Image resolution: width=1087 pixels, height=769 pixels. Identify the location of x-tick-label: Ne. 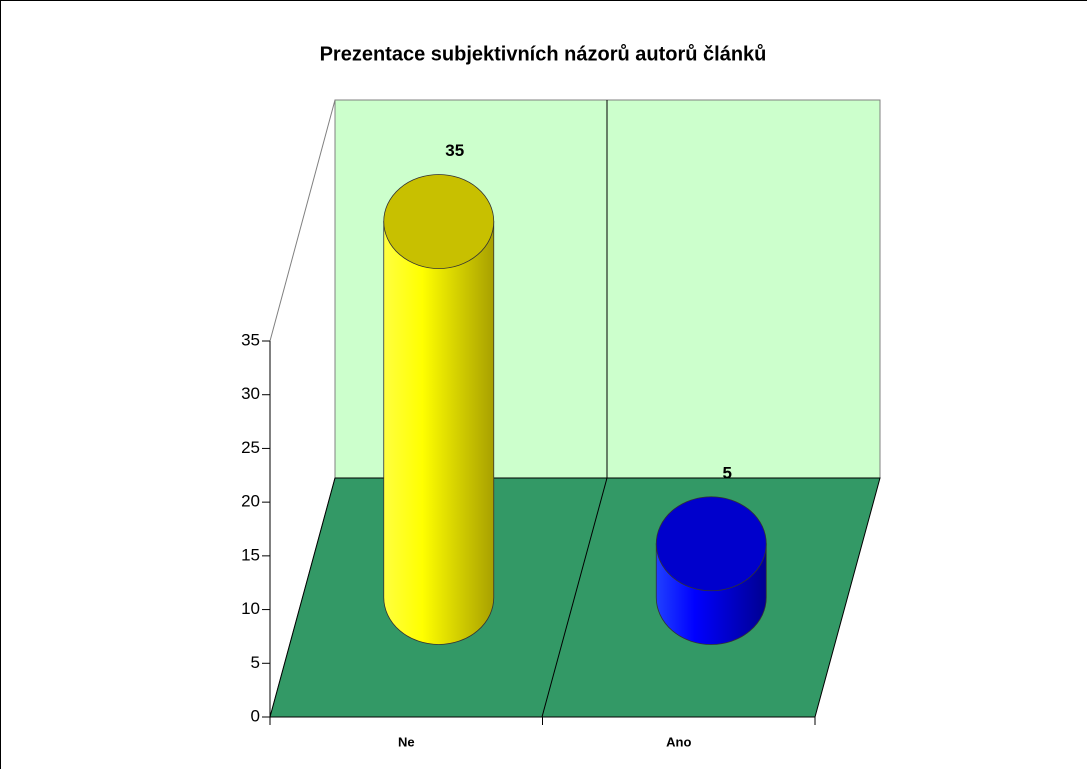
(406, 741).